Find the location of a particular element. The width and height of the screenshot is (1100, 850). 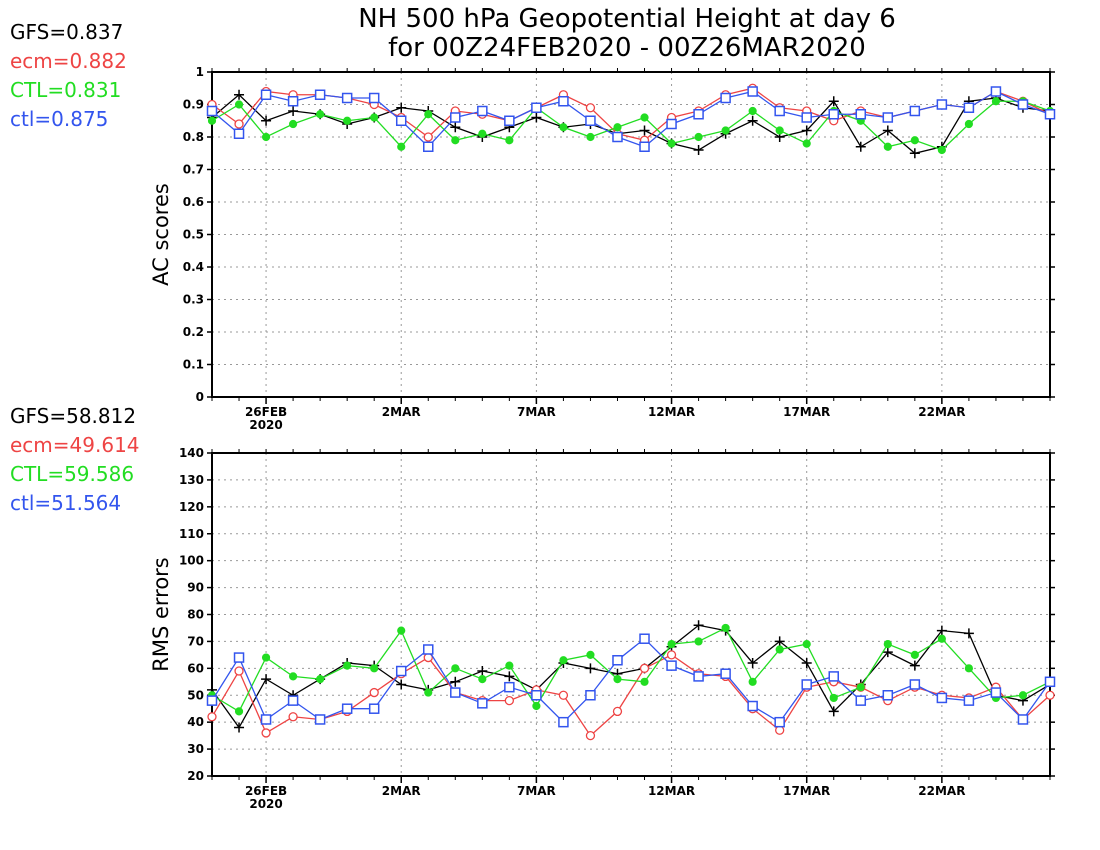

y-tick-label: 70 is located at coordinates (195, 641).